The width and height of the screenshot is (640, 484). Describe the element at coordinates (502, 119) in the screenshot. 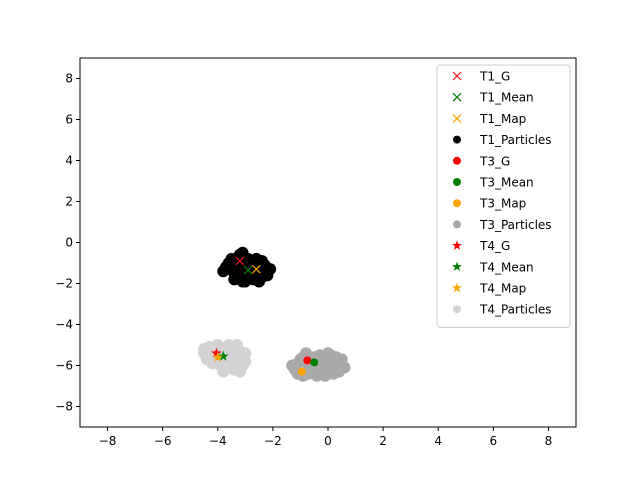

I see `legend-label-t1-map: T1_Map` at that location.